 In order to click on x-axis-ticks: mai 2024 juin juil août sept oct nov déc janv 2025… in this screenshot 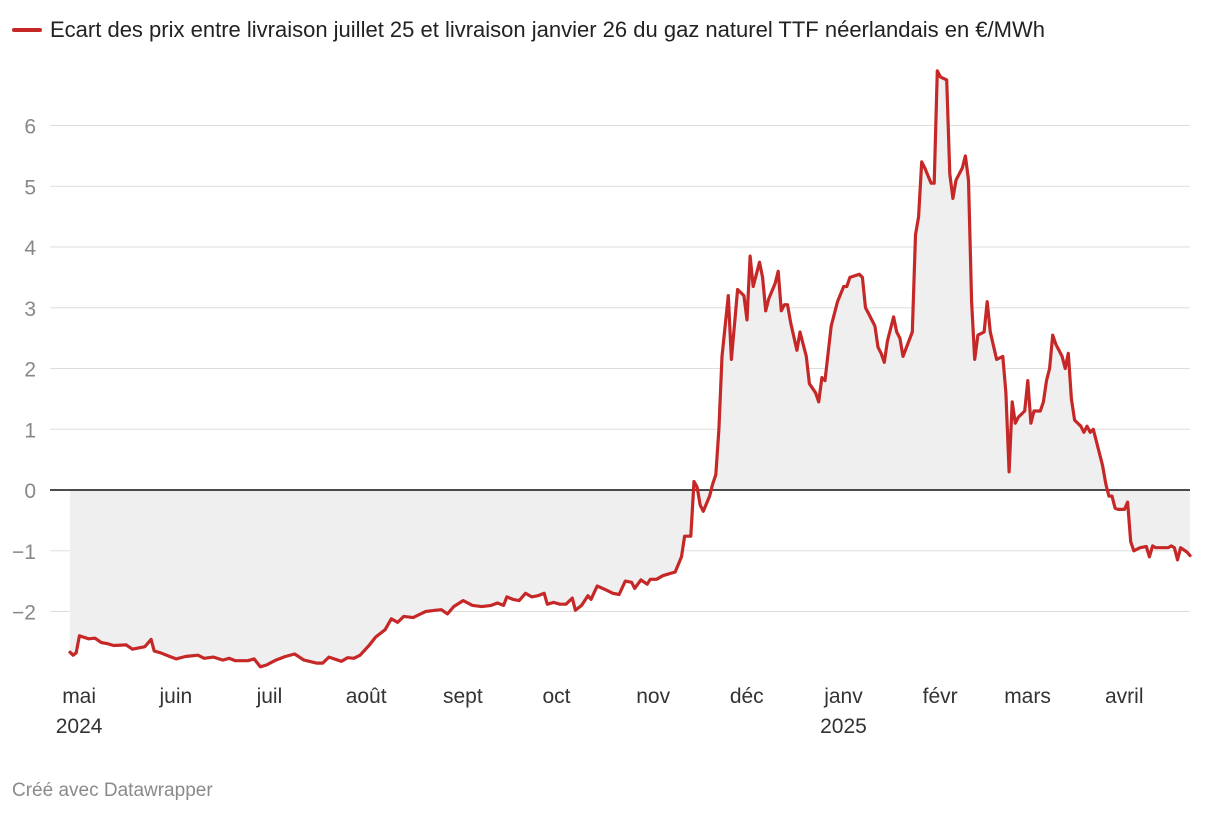, I will do `click(600, 711)`.